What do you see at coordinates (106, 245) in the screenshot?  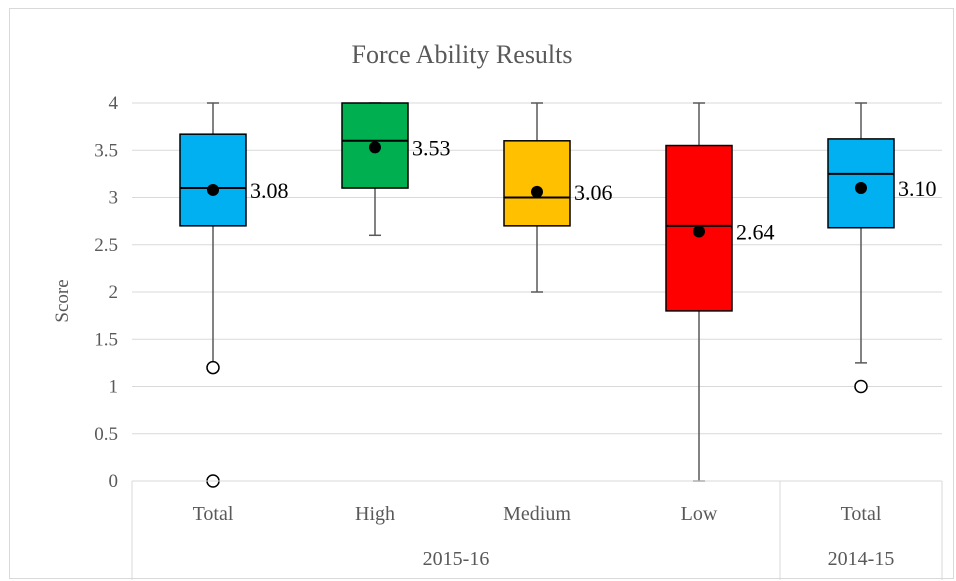 I see `y-tick-label: 2.5` at bounding box center [106, 245].